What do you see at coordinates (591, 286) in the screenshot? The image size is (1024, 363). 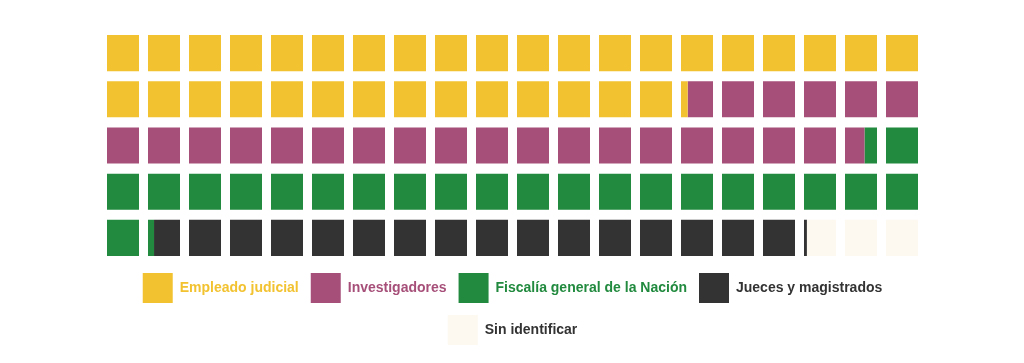 I see `legend-label: Fiscalía general de la Nación` at bounding box center [591, 286].